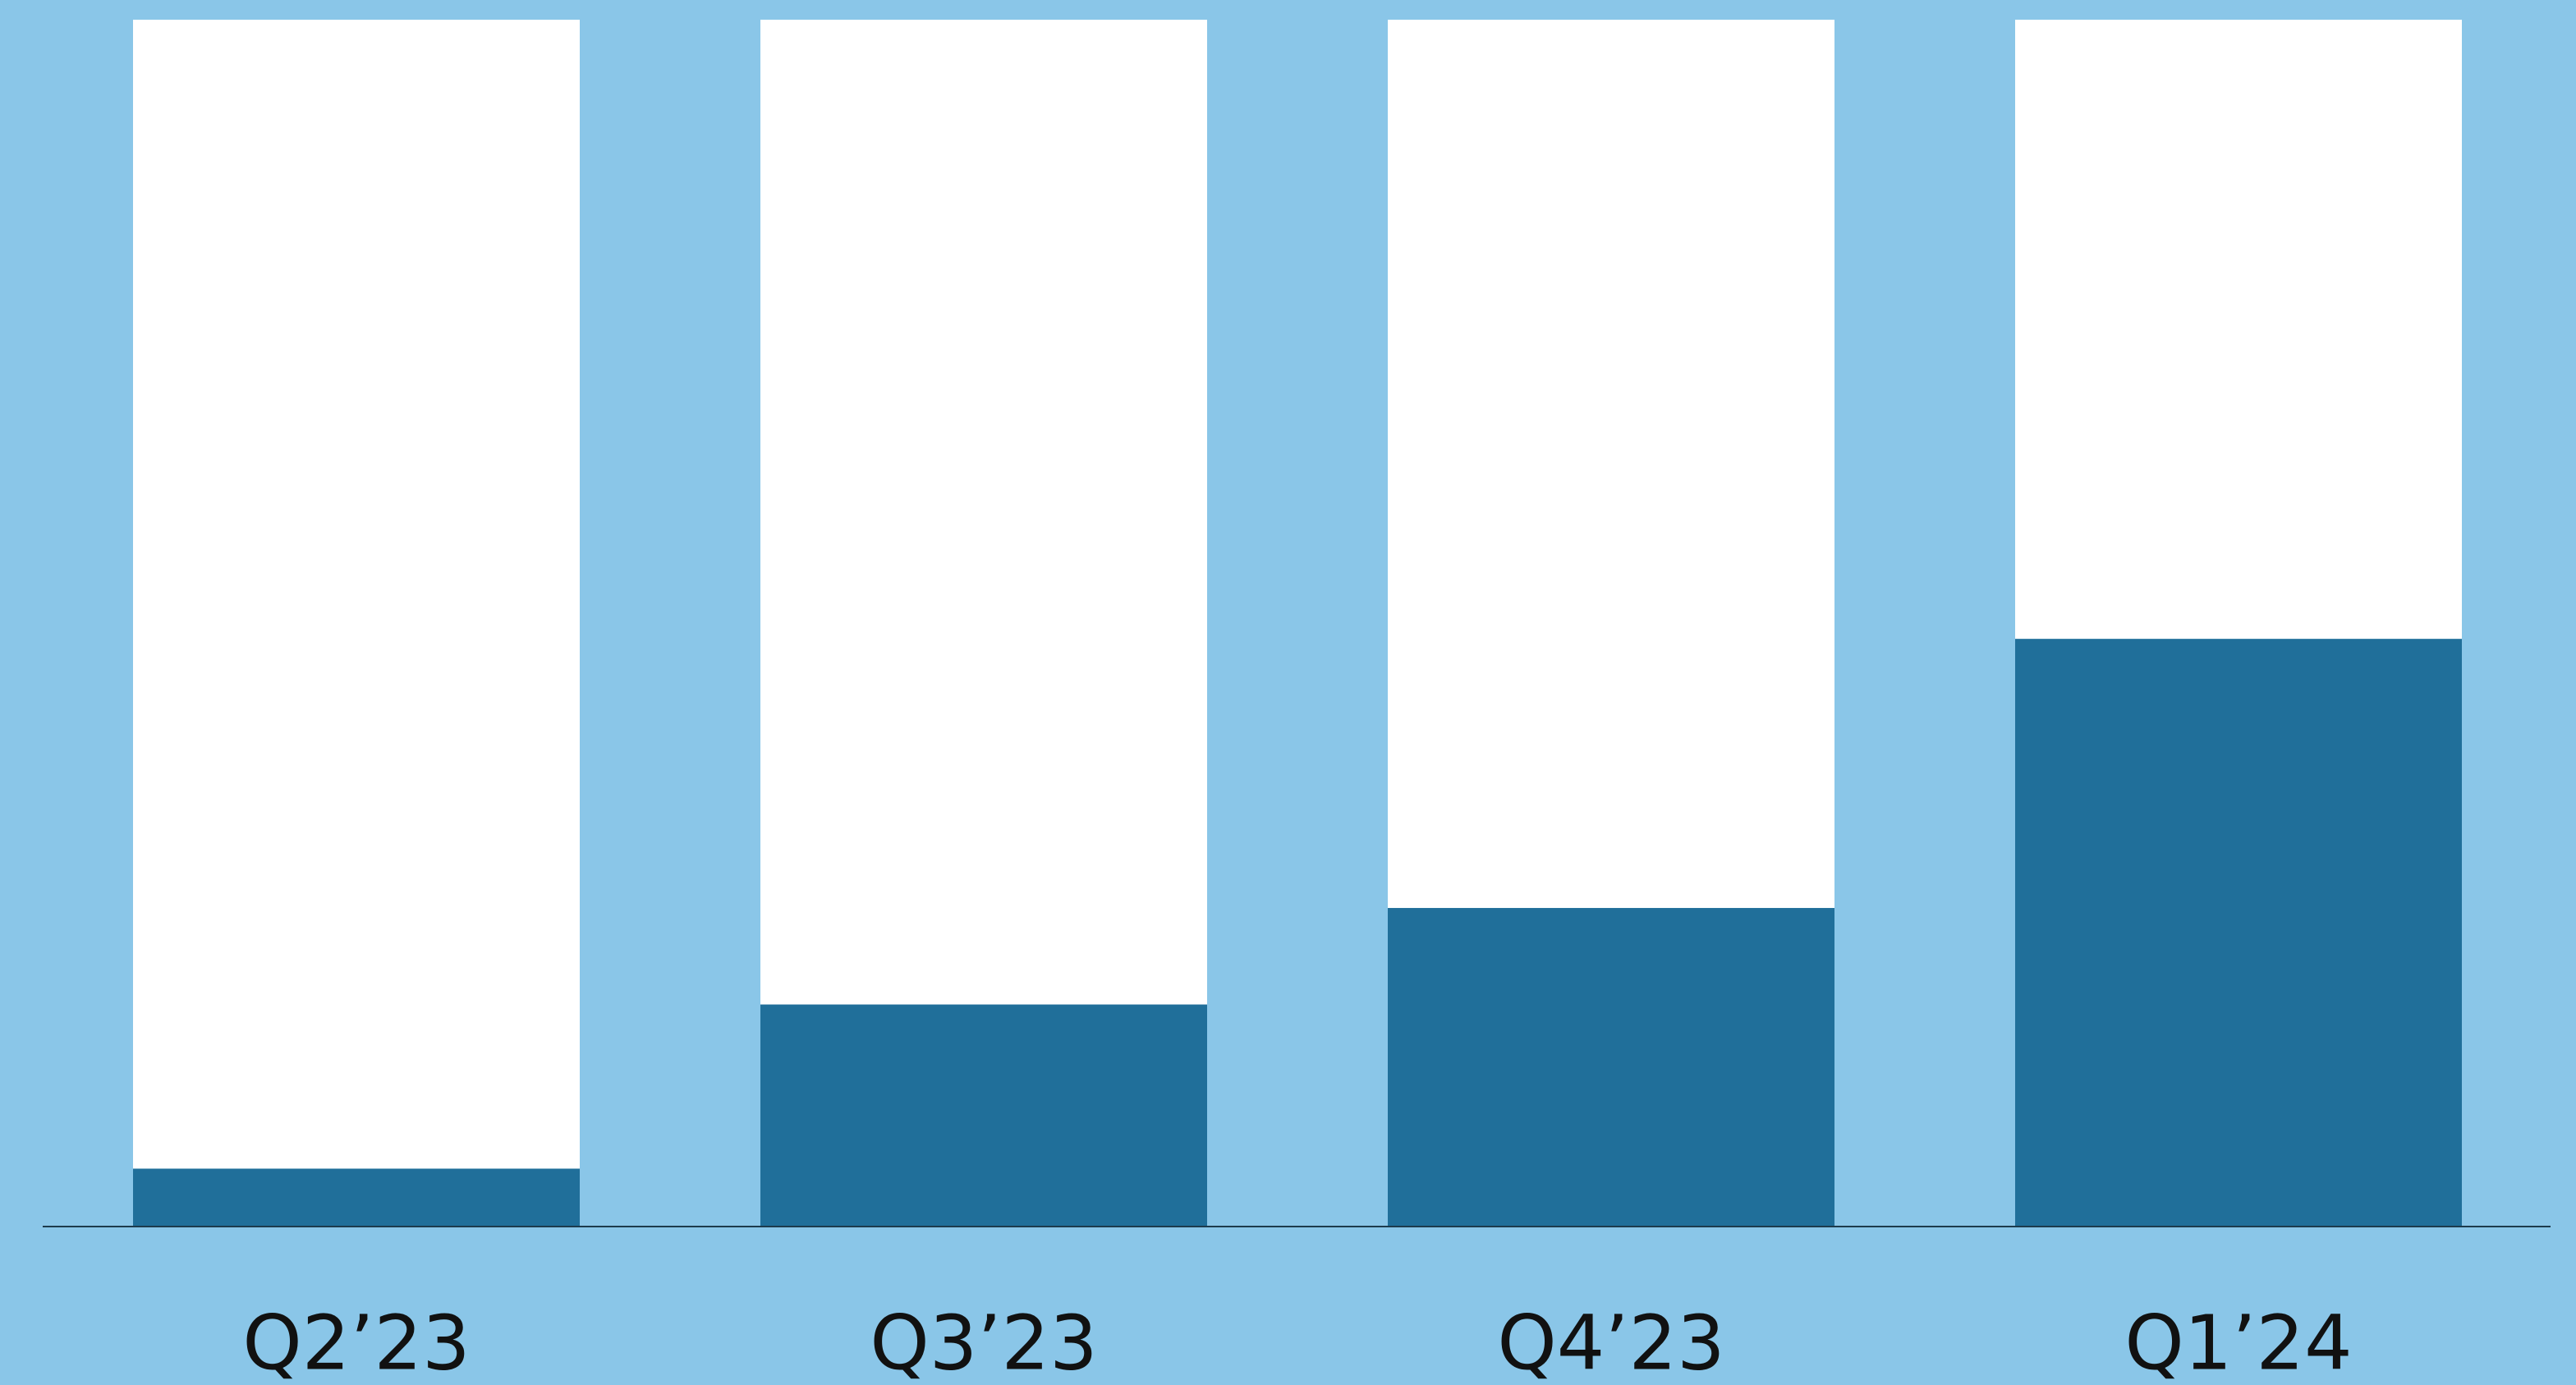 The image size is (2576, 1385). What do you see at coordinates (2238, 1342) in the screenshot?
I see `x-tick-label: Q1’24` at bounding box center [2238, 1342].